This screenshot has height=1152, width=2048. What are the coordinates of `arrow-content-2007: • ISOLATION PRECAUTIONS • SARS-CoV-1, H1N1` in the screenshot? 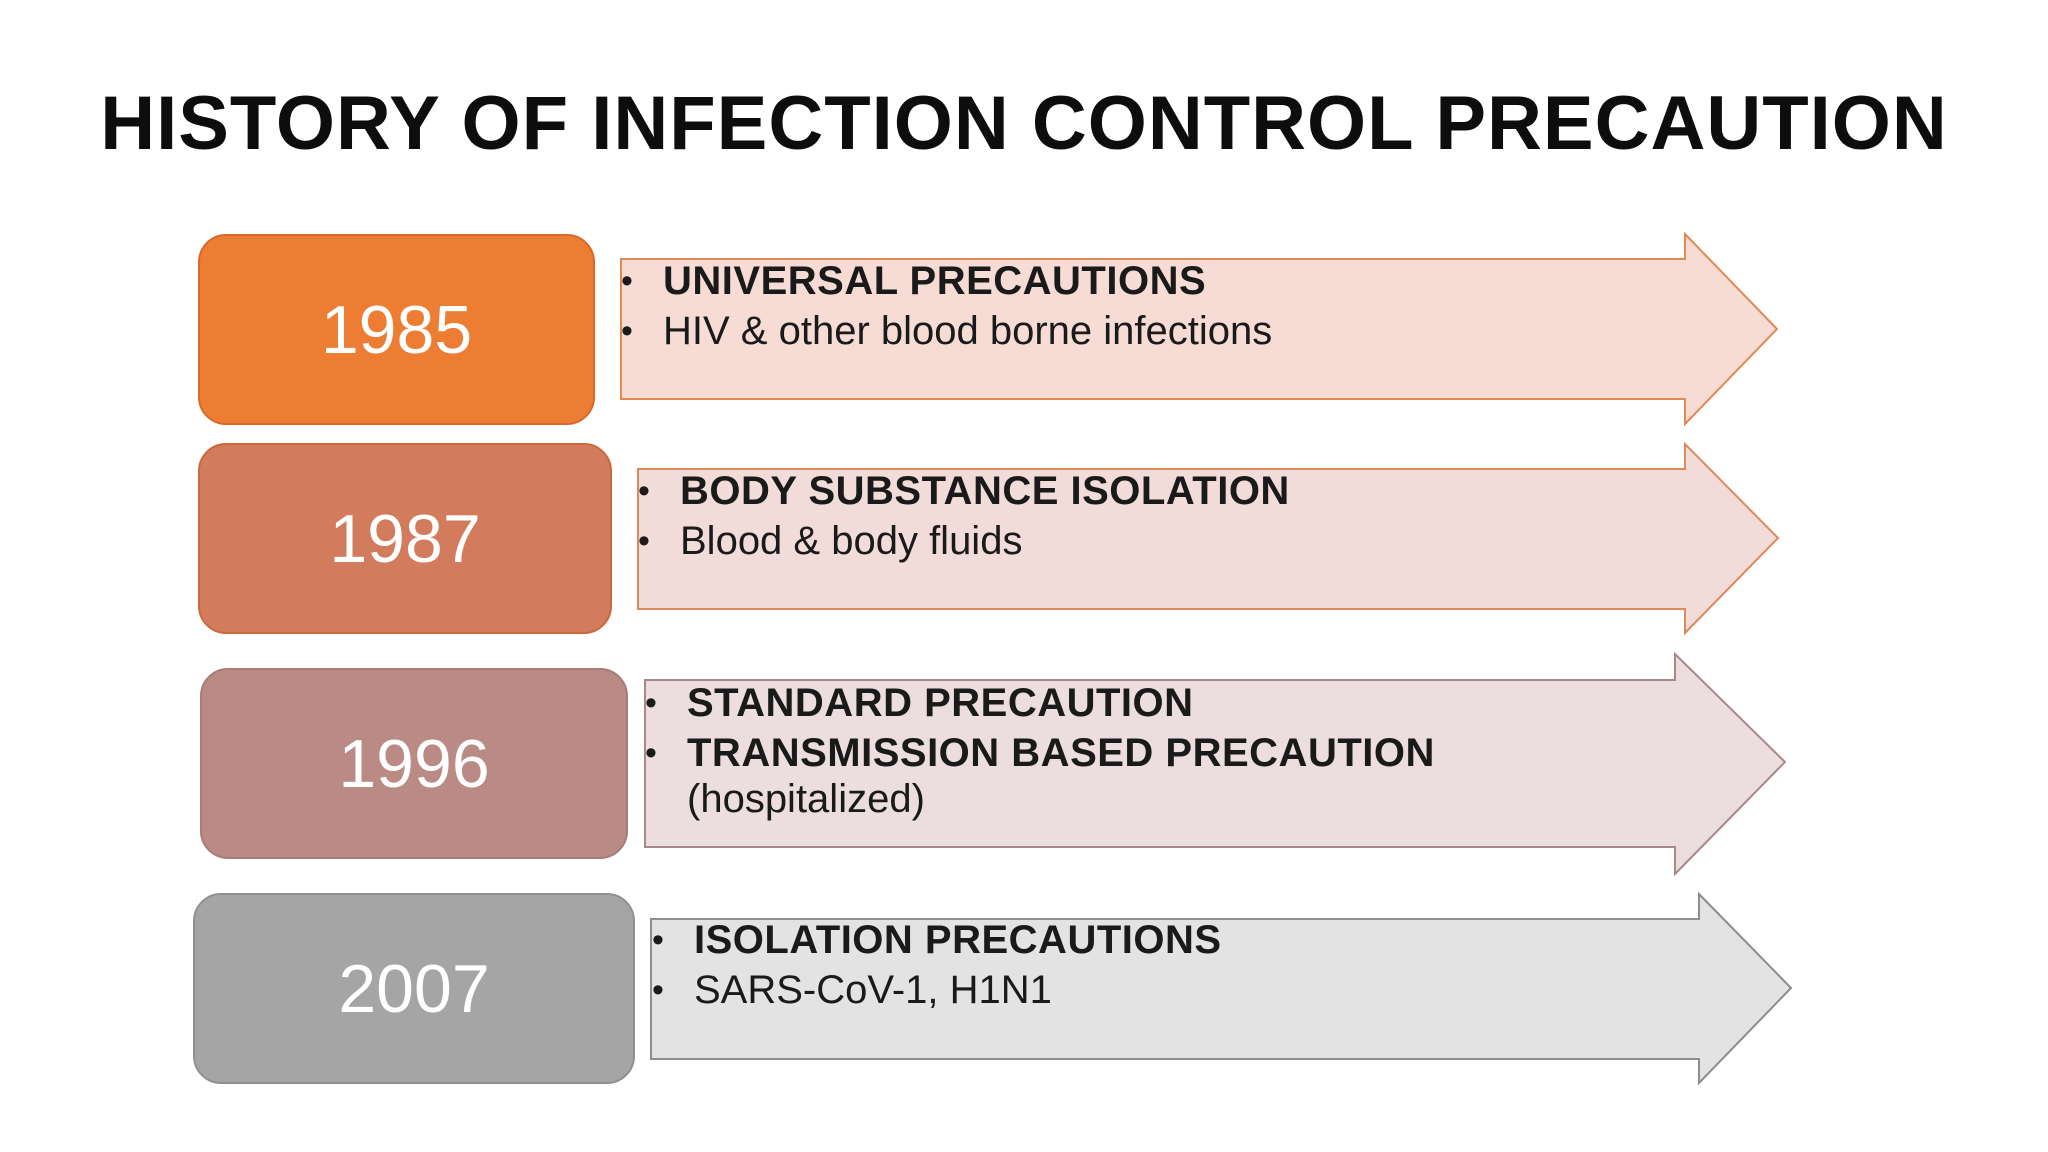 It's located at (937, 965).